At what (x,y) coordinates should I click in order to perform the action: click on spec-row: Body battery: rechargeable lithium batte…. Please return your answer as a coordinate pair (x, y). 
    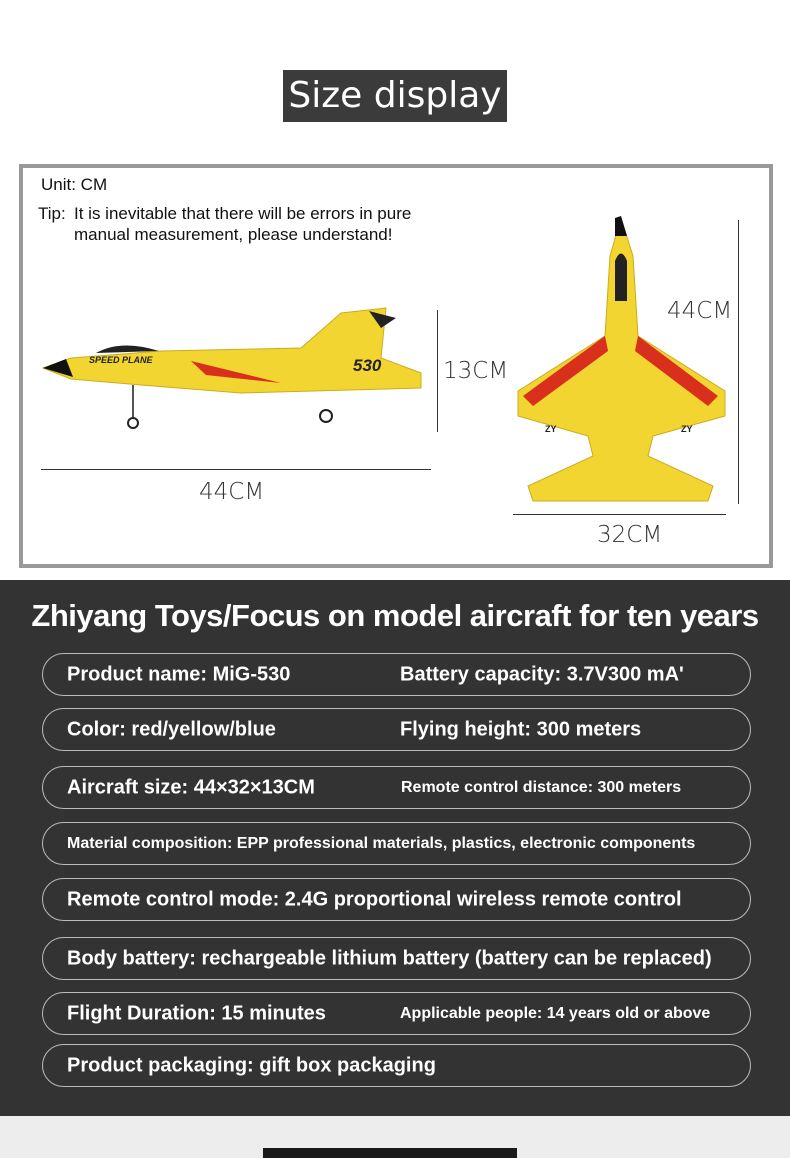
    Looking at the image, I should click on (396, 958).